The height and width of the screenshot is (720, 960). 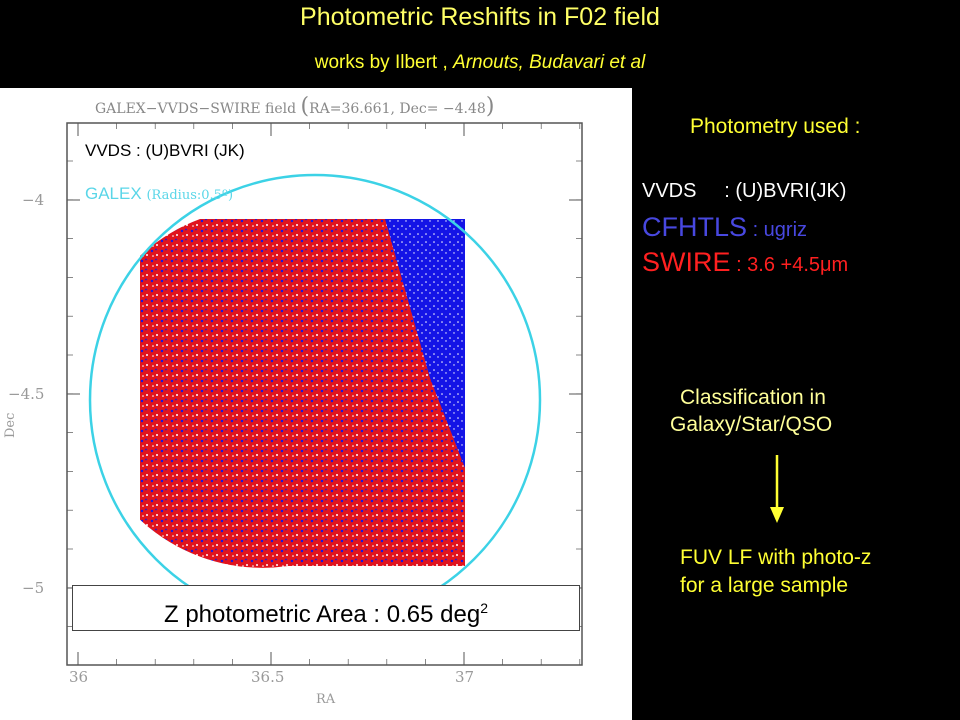 What do you see at coordinates (775, 572) in the screenshot?
I see `fuv-lf-text: FUV LF with photo-z for a large sample` at bounding box center [775, 572].